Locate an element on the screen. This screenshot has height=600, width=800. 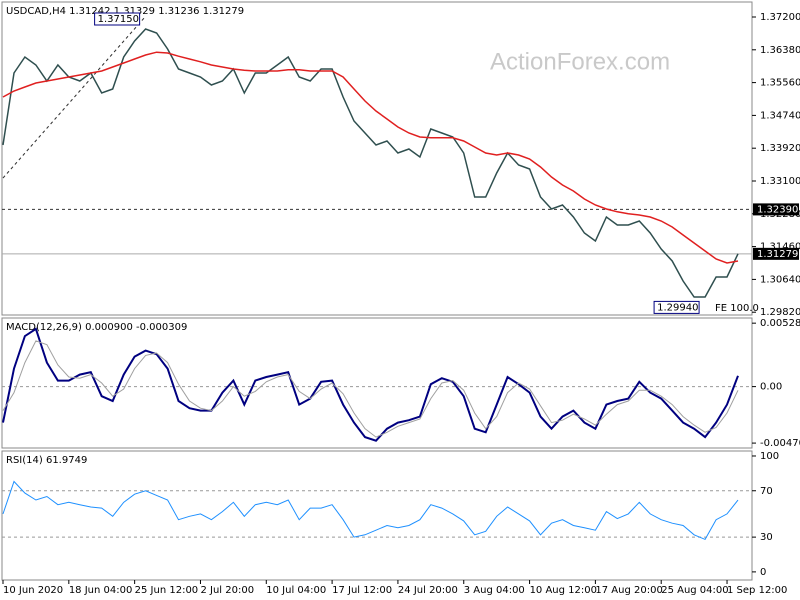
x-tick-label: 18 Jun 04:00 is located at coordinates (101, 590).